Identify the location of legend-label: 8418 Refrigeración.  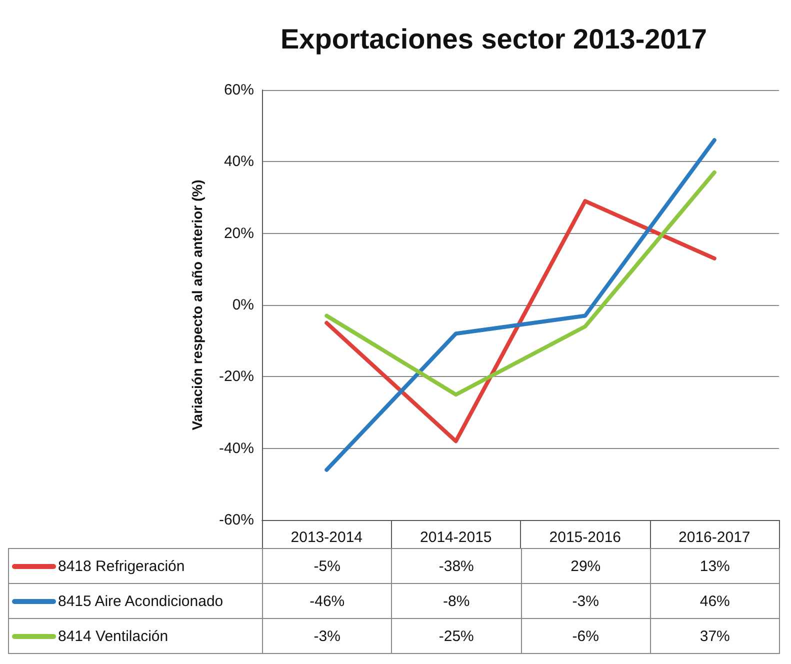
(121, 566).